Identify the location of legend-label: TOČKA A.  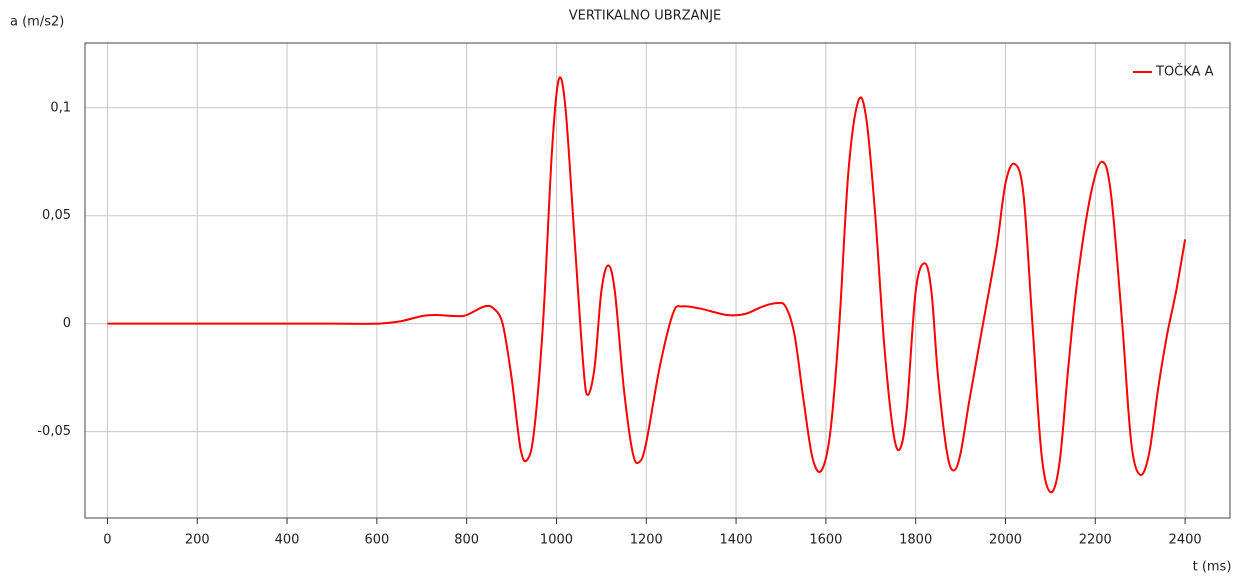
(1184, 72).